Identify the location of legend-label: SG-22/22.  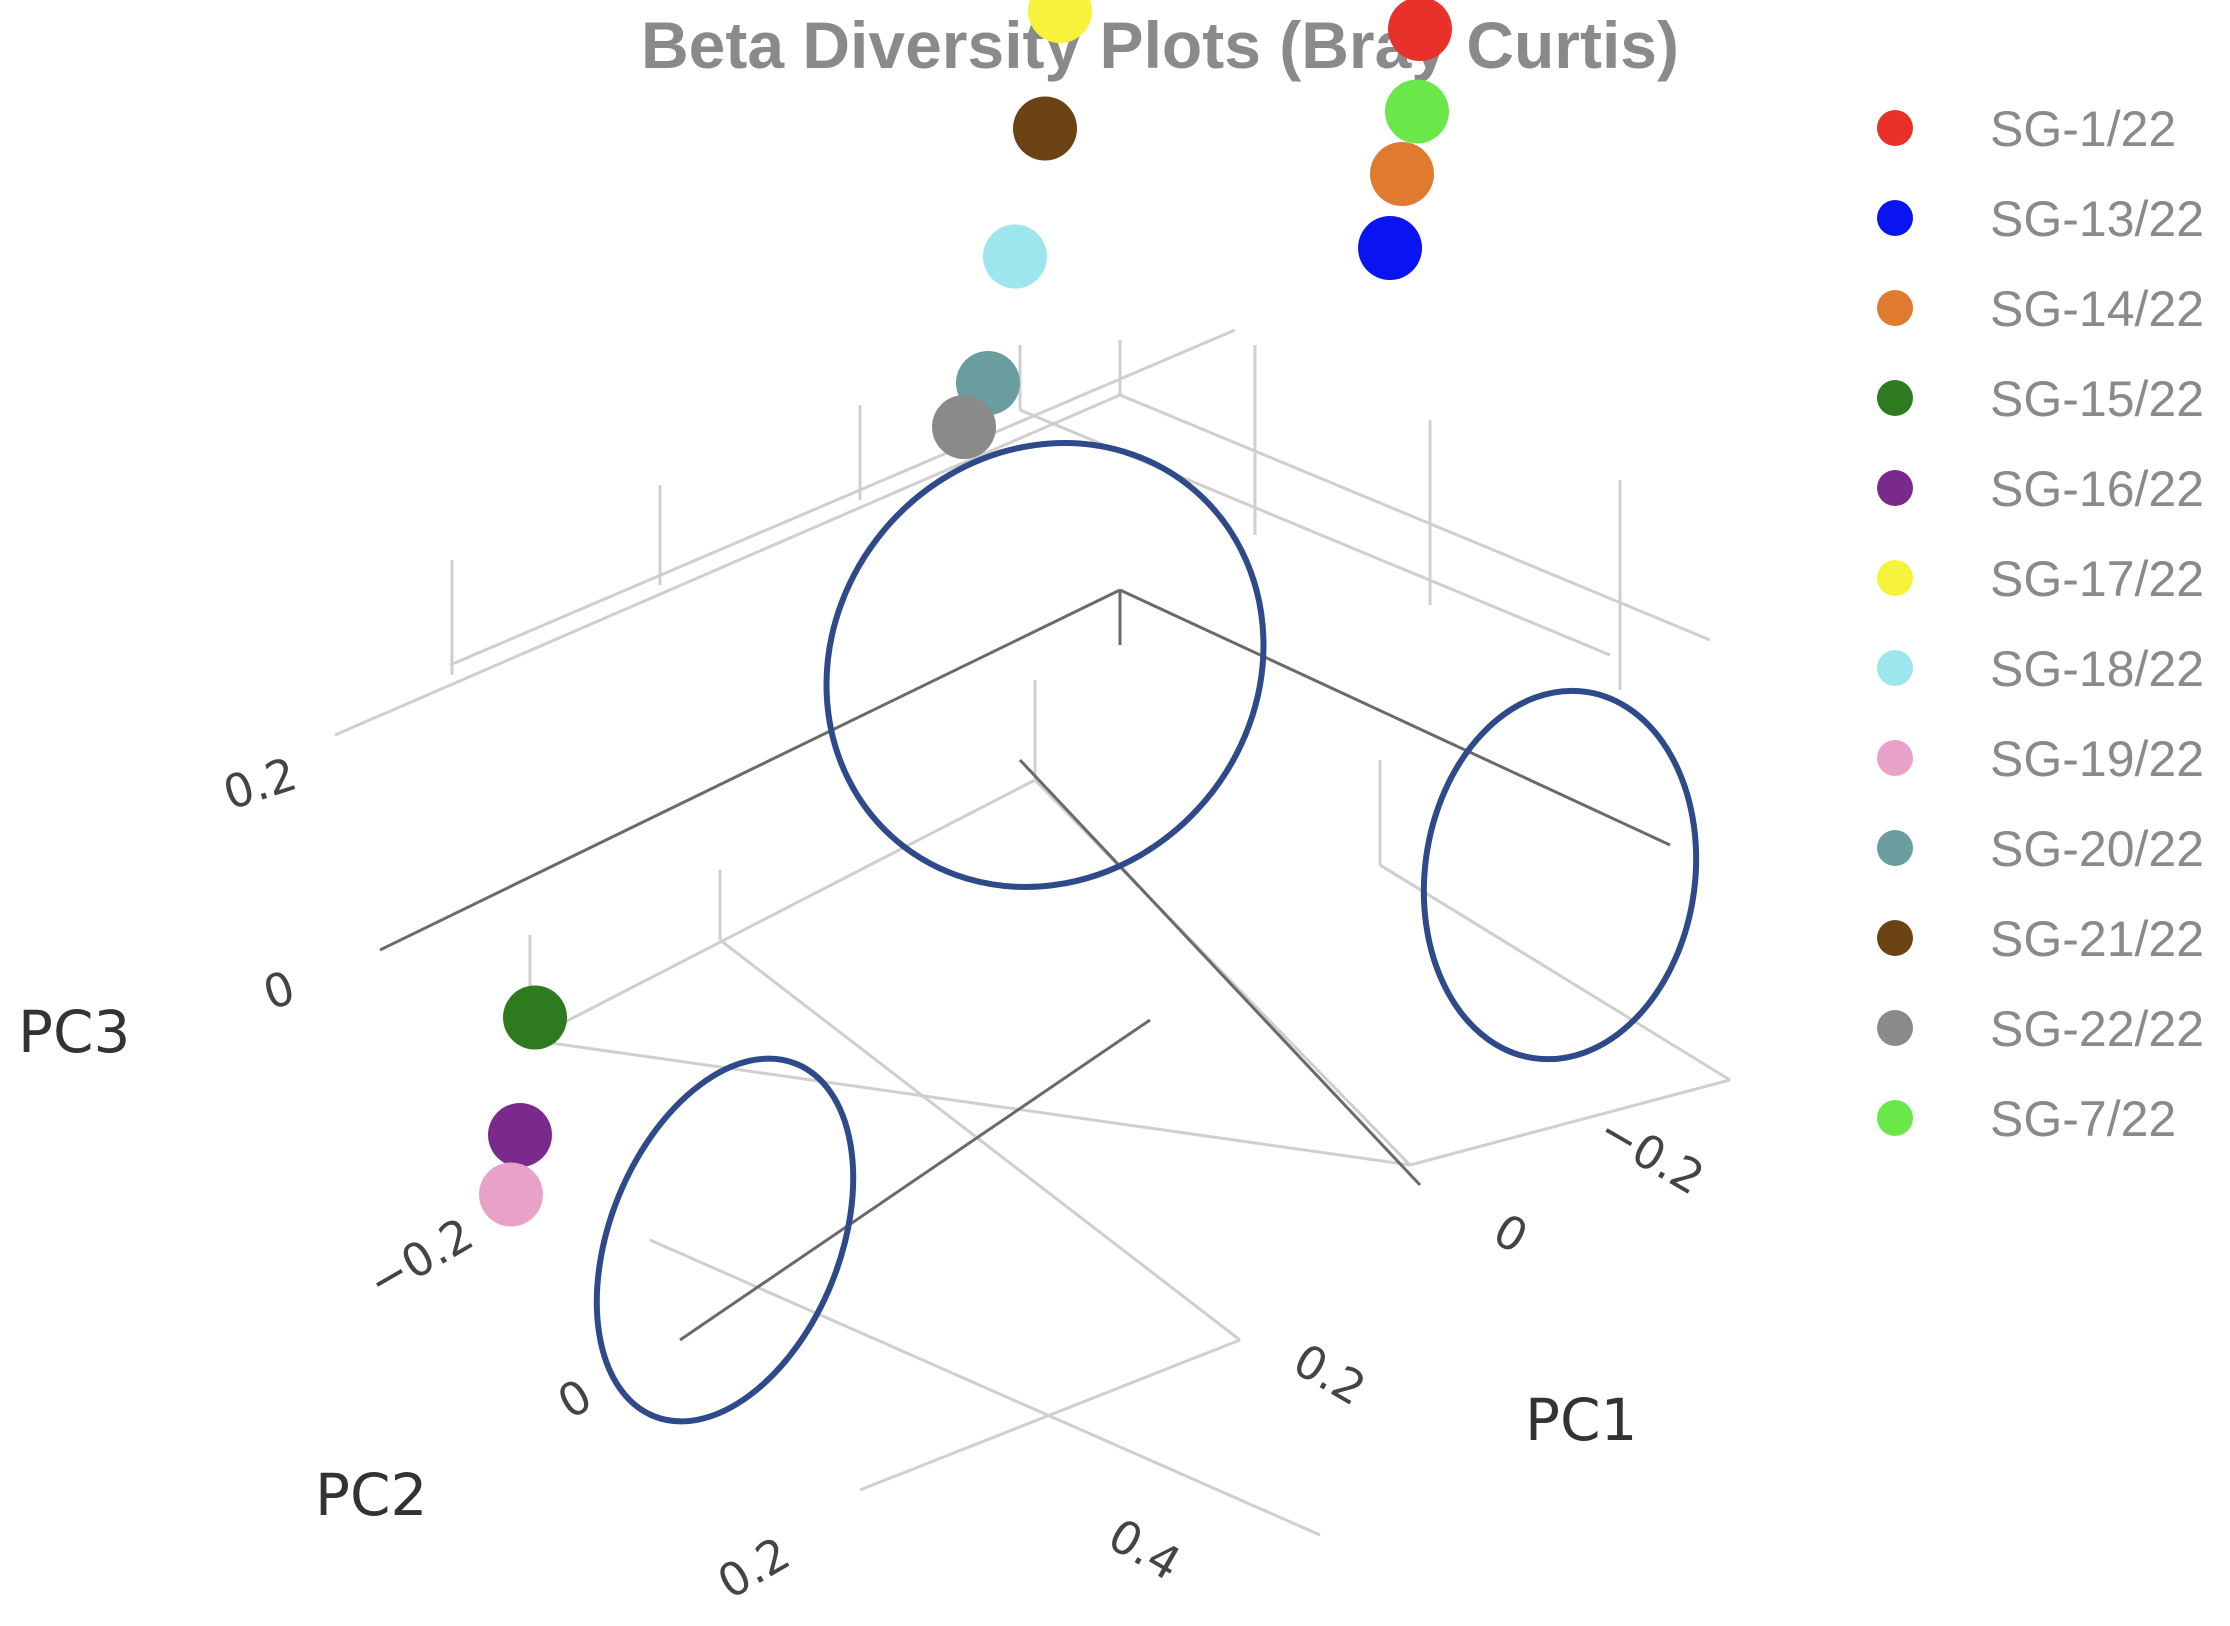
(2097, 1029).